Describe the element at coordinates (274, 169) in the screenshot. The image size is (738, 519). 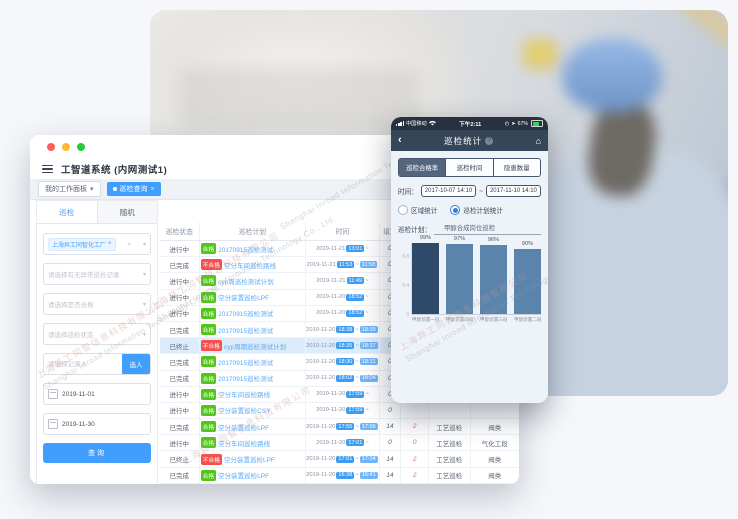
I see `app-header: 工智道系统 (内网测试1)` at that location.